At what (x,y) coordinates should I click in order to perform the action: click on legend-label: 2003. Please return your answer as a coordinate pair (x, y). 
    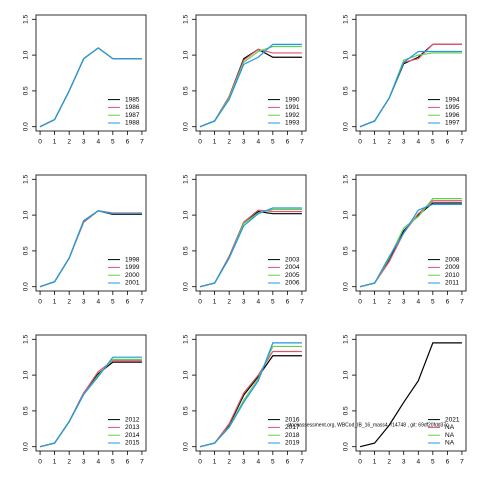
    Looking at the image, I should click on (292, 259).